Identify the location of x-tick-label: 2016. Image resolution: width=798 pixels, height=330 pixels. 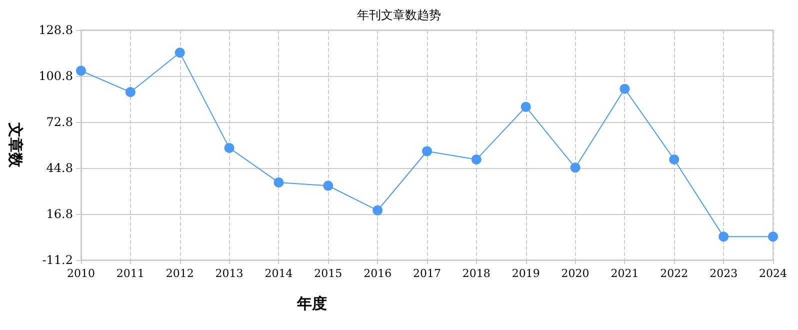
(378, 273).